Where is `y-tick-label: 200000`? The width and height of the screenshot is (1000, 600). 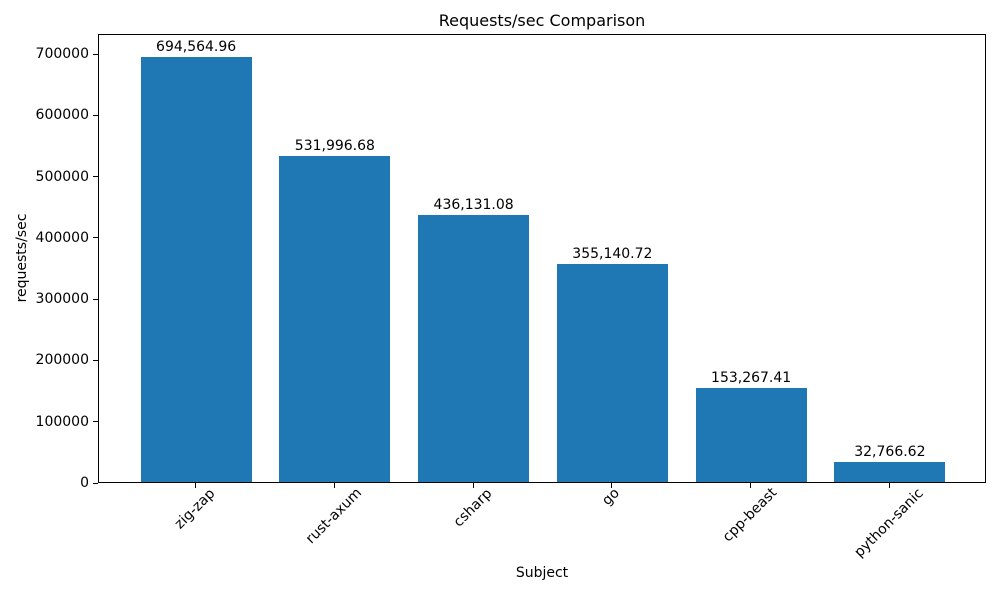 y-tick-label: 200000 is located at coordinates (62, 360).